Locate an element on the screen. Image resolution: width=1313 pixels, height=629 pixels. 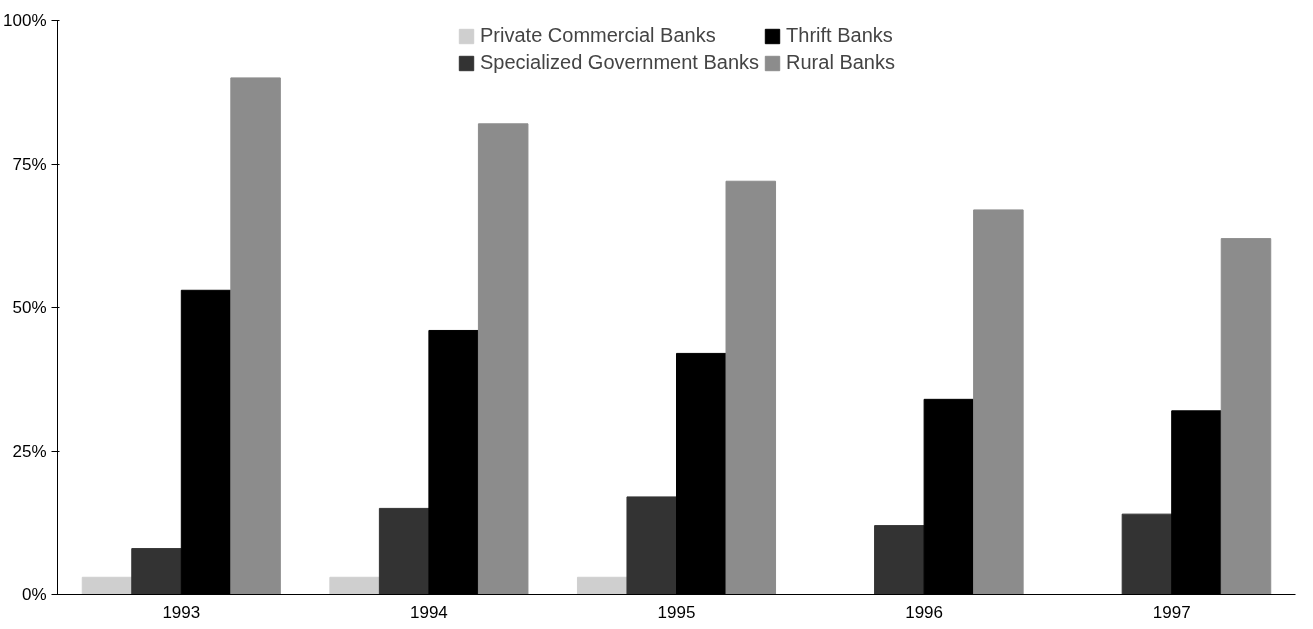
legend-label: Rural Banks is located at coordinates (840, 62).